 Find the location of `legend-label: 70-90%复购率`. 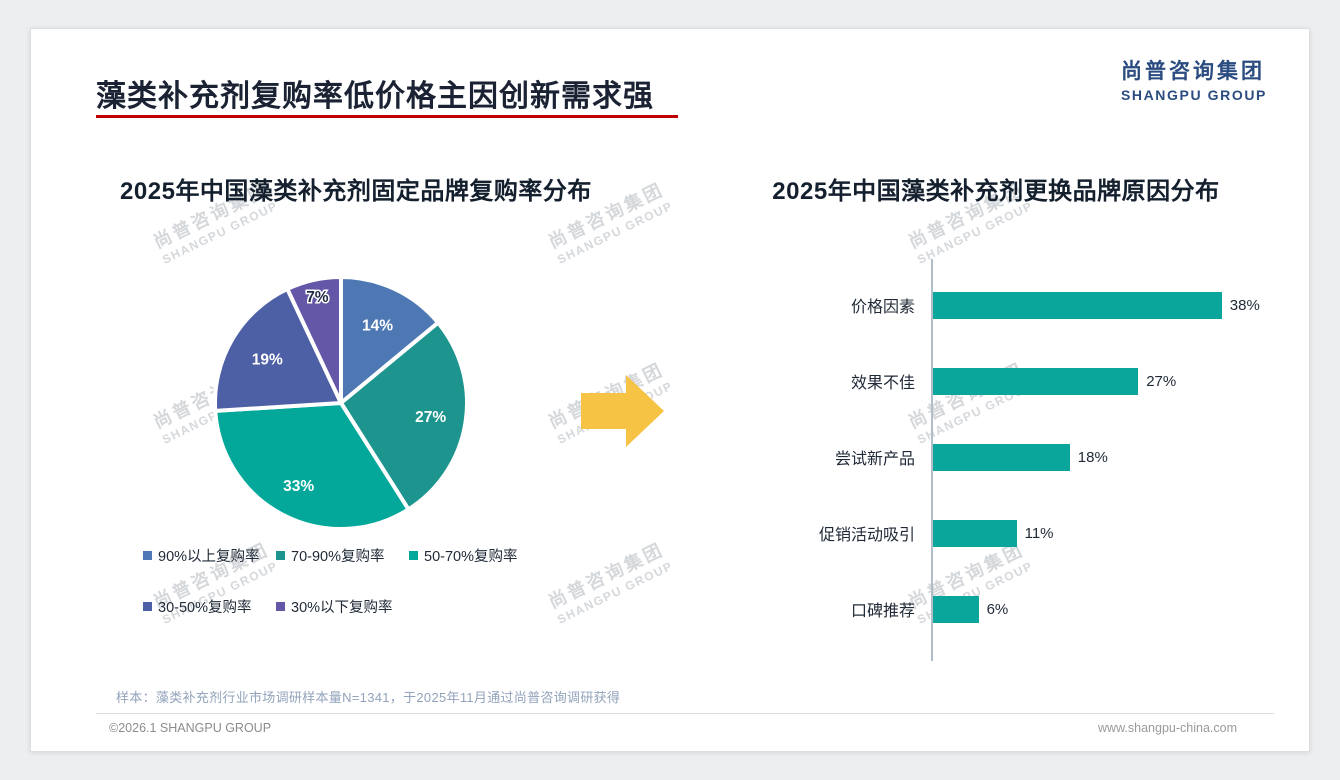

legend-label: 70-90%复购率 is located at coordinates (338, 557).